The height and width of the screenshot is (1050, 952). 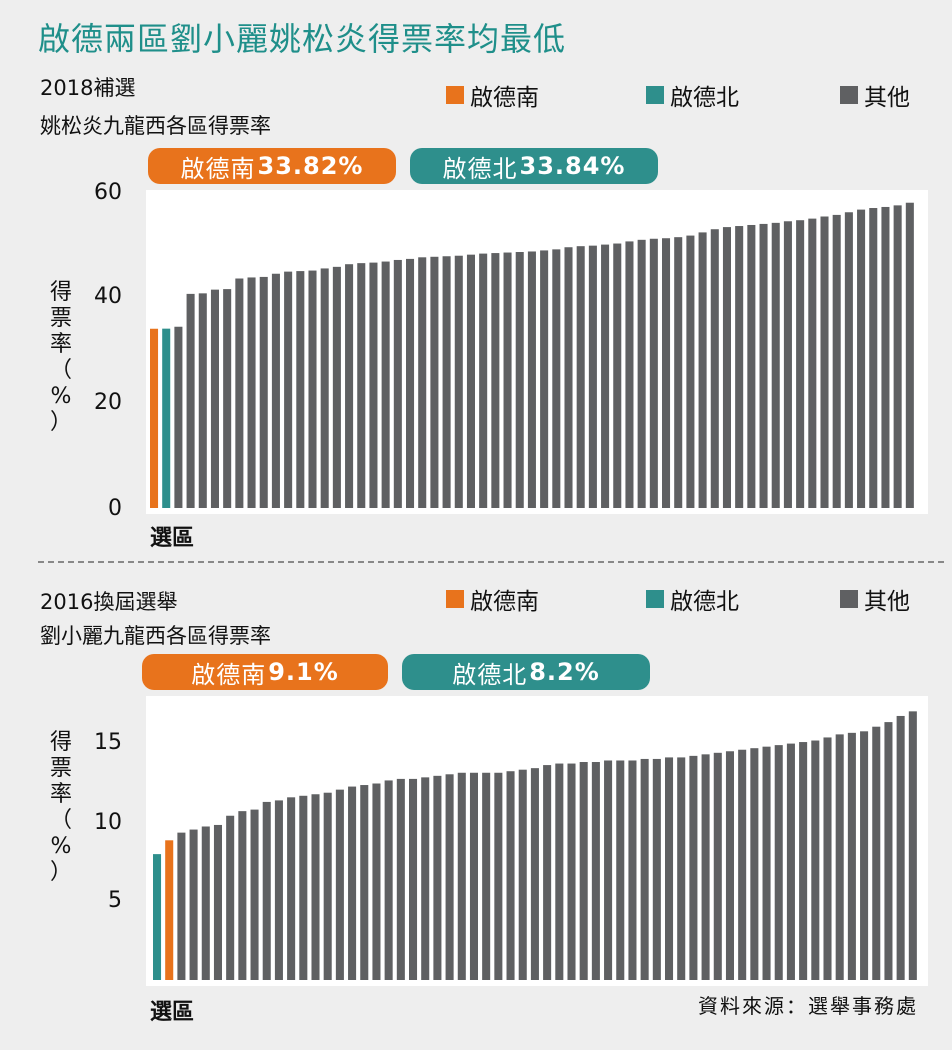 What do you see at coordinates (492, 95) in the screenshot?
I see `legend-item-south: 啟德南` at bounding box center [492, 95].